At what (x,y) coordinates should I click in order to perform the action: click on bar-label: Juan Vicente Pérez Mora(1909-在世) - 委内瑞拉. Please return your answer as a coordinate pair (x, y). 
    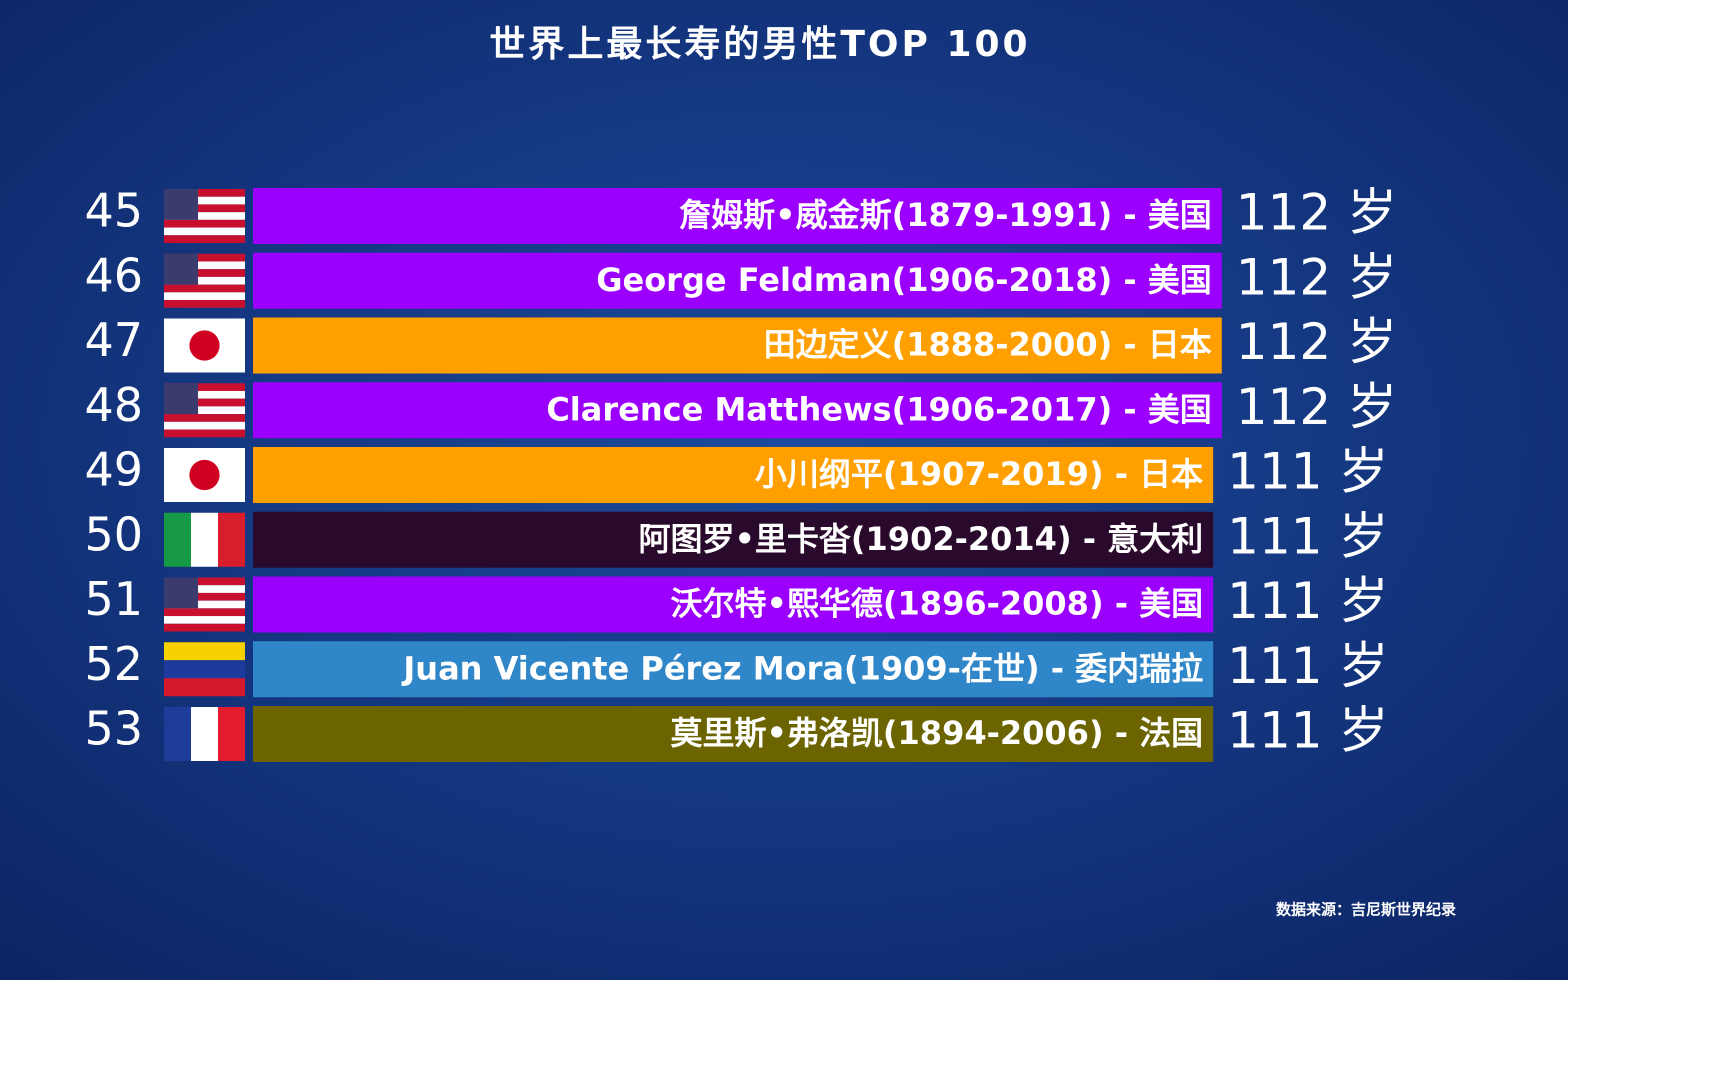
    Looking at the image, I should click on (802, 668).